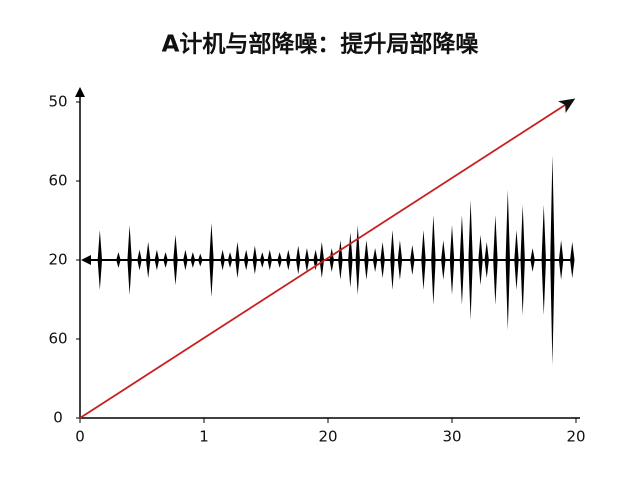 The image size is (640, 480). What do you see at coordinates (80, 437) in the screenshot?
I see `x-tick-label: 0` at bounding box center [80, 437].